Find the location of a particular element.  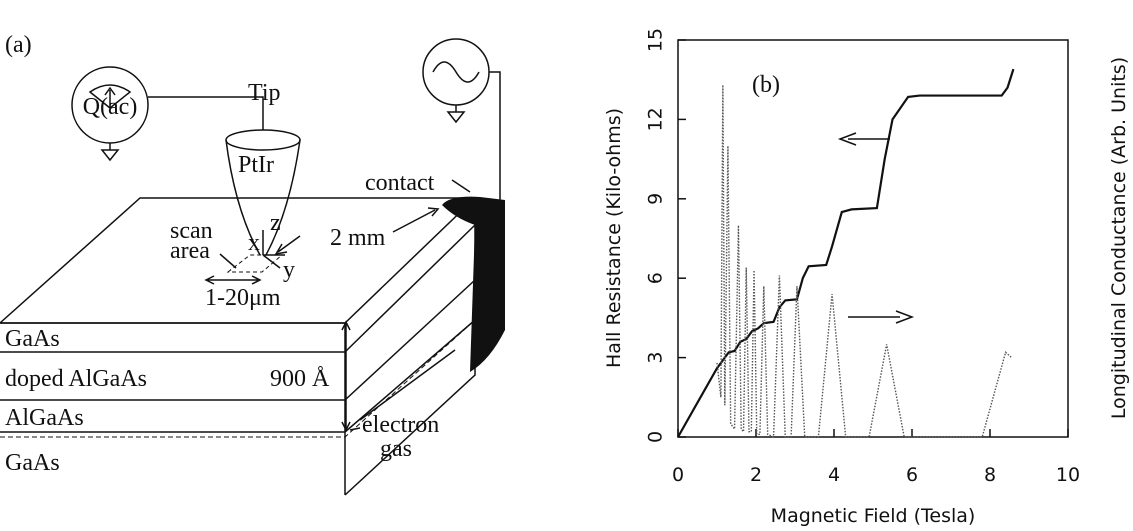

x-tick-label: 4 is located at coordinates (834, 475).